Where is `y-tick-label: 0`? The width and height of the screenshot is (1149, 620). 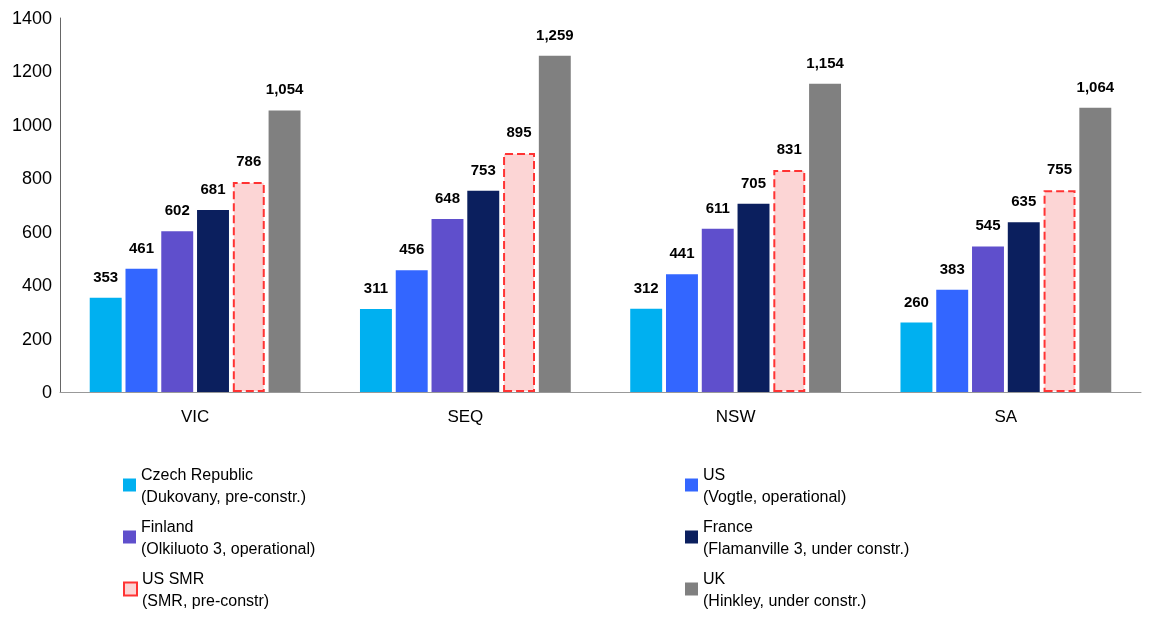
y-tick-label: 0 is located at coordinates (46, 392).